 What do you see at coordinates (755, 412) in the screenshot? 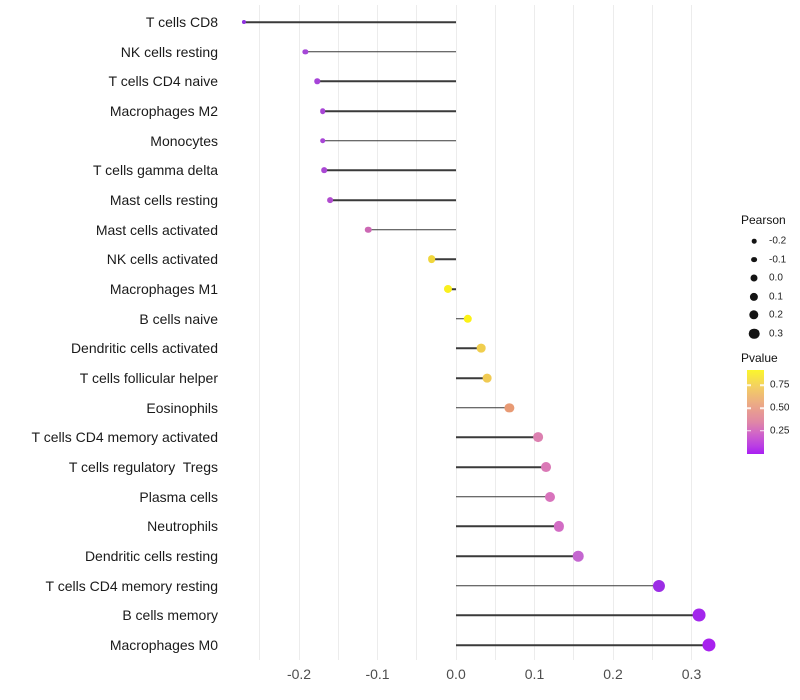
I see `pvalue-colorbar` at bounding box center [755, 412].